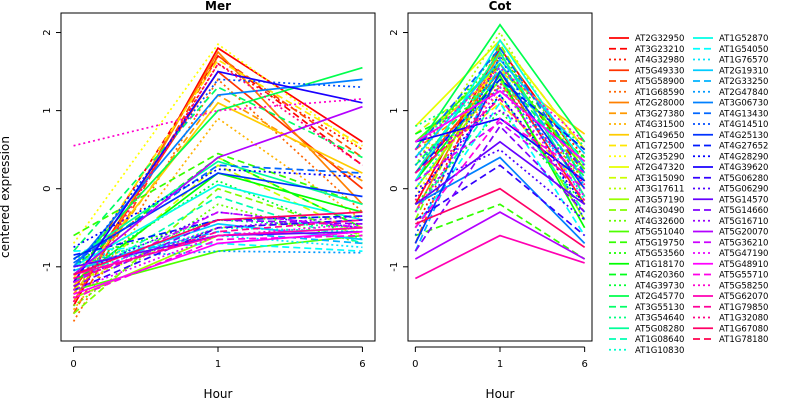 The height and width of the screenshot is (400, 800). What do you see at coordinates (743, 233) in the screenshot?
I see `legend-label: AT5G20070` at bounding box center [743, 233].